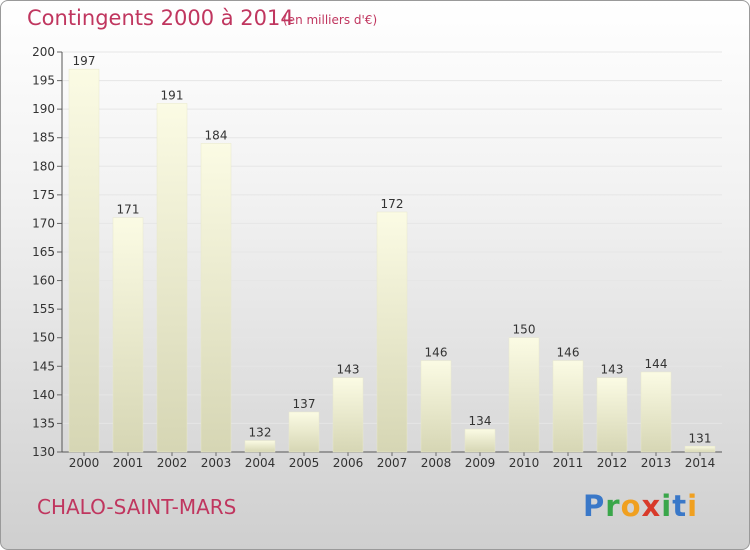  What do you see at coordinates (330, 20) in the screenshot?
I see `chart-subtitle: (en milliers d'€)` at bounding box center [330, 20].